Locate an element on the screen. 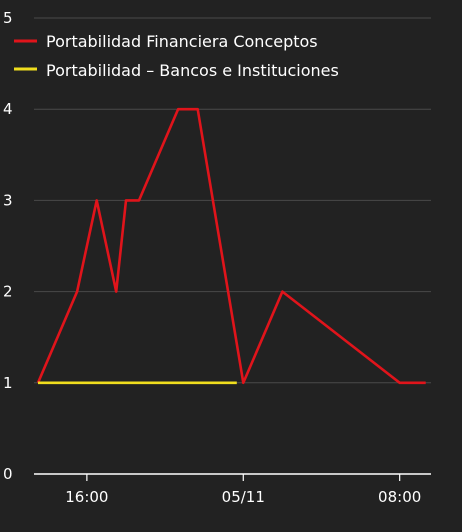  y-tick-label-1: 1 is located at coordinates (8, 383).